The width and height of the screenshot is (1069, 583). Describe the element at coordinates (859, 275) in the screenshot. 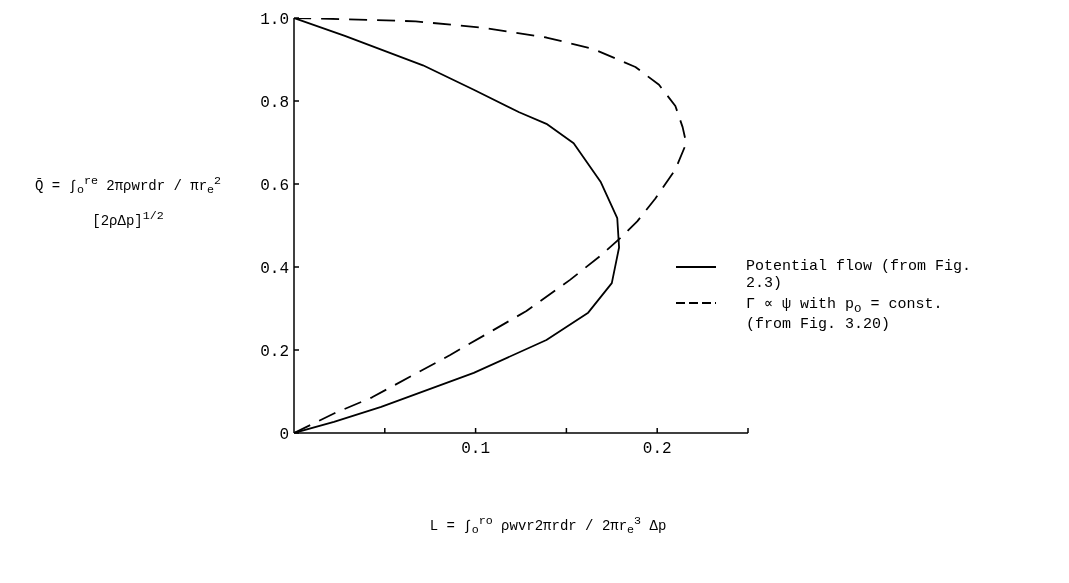

I see `legend-label: Potential flow (from Fig. 2.3)` at that location.